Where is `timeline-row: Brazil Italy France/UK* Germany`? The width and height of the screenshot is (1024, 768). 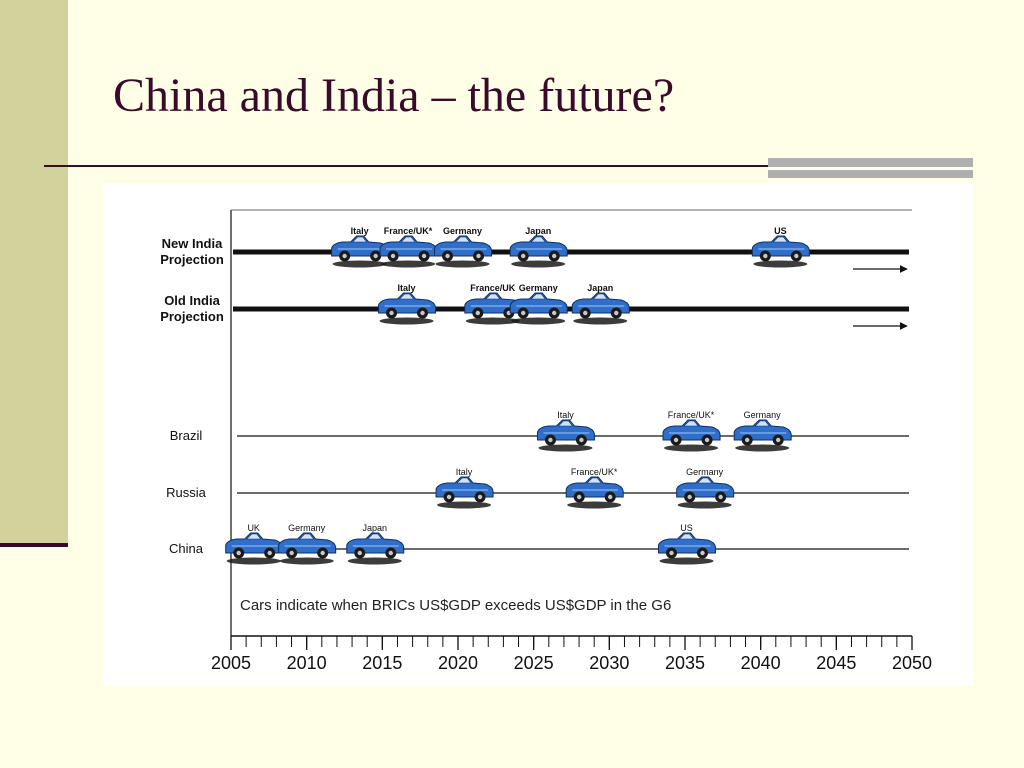
timeline-row: Brazil Italy France/UK* Germany is located at coordinates (539, 431).